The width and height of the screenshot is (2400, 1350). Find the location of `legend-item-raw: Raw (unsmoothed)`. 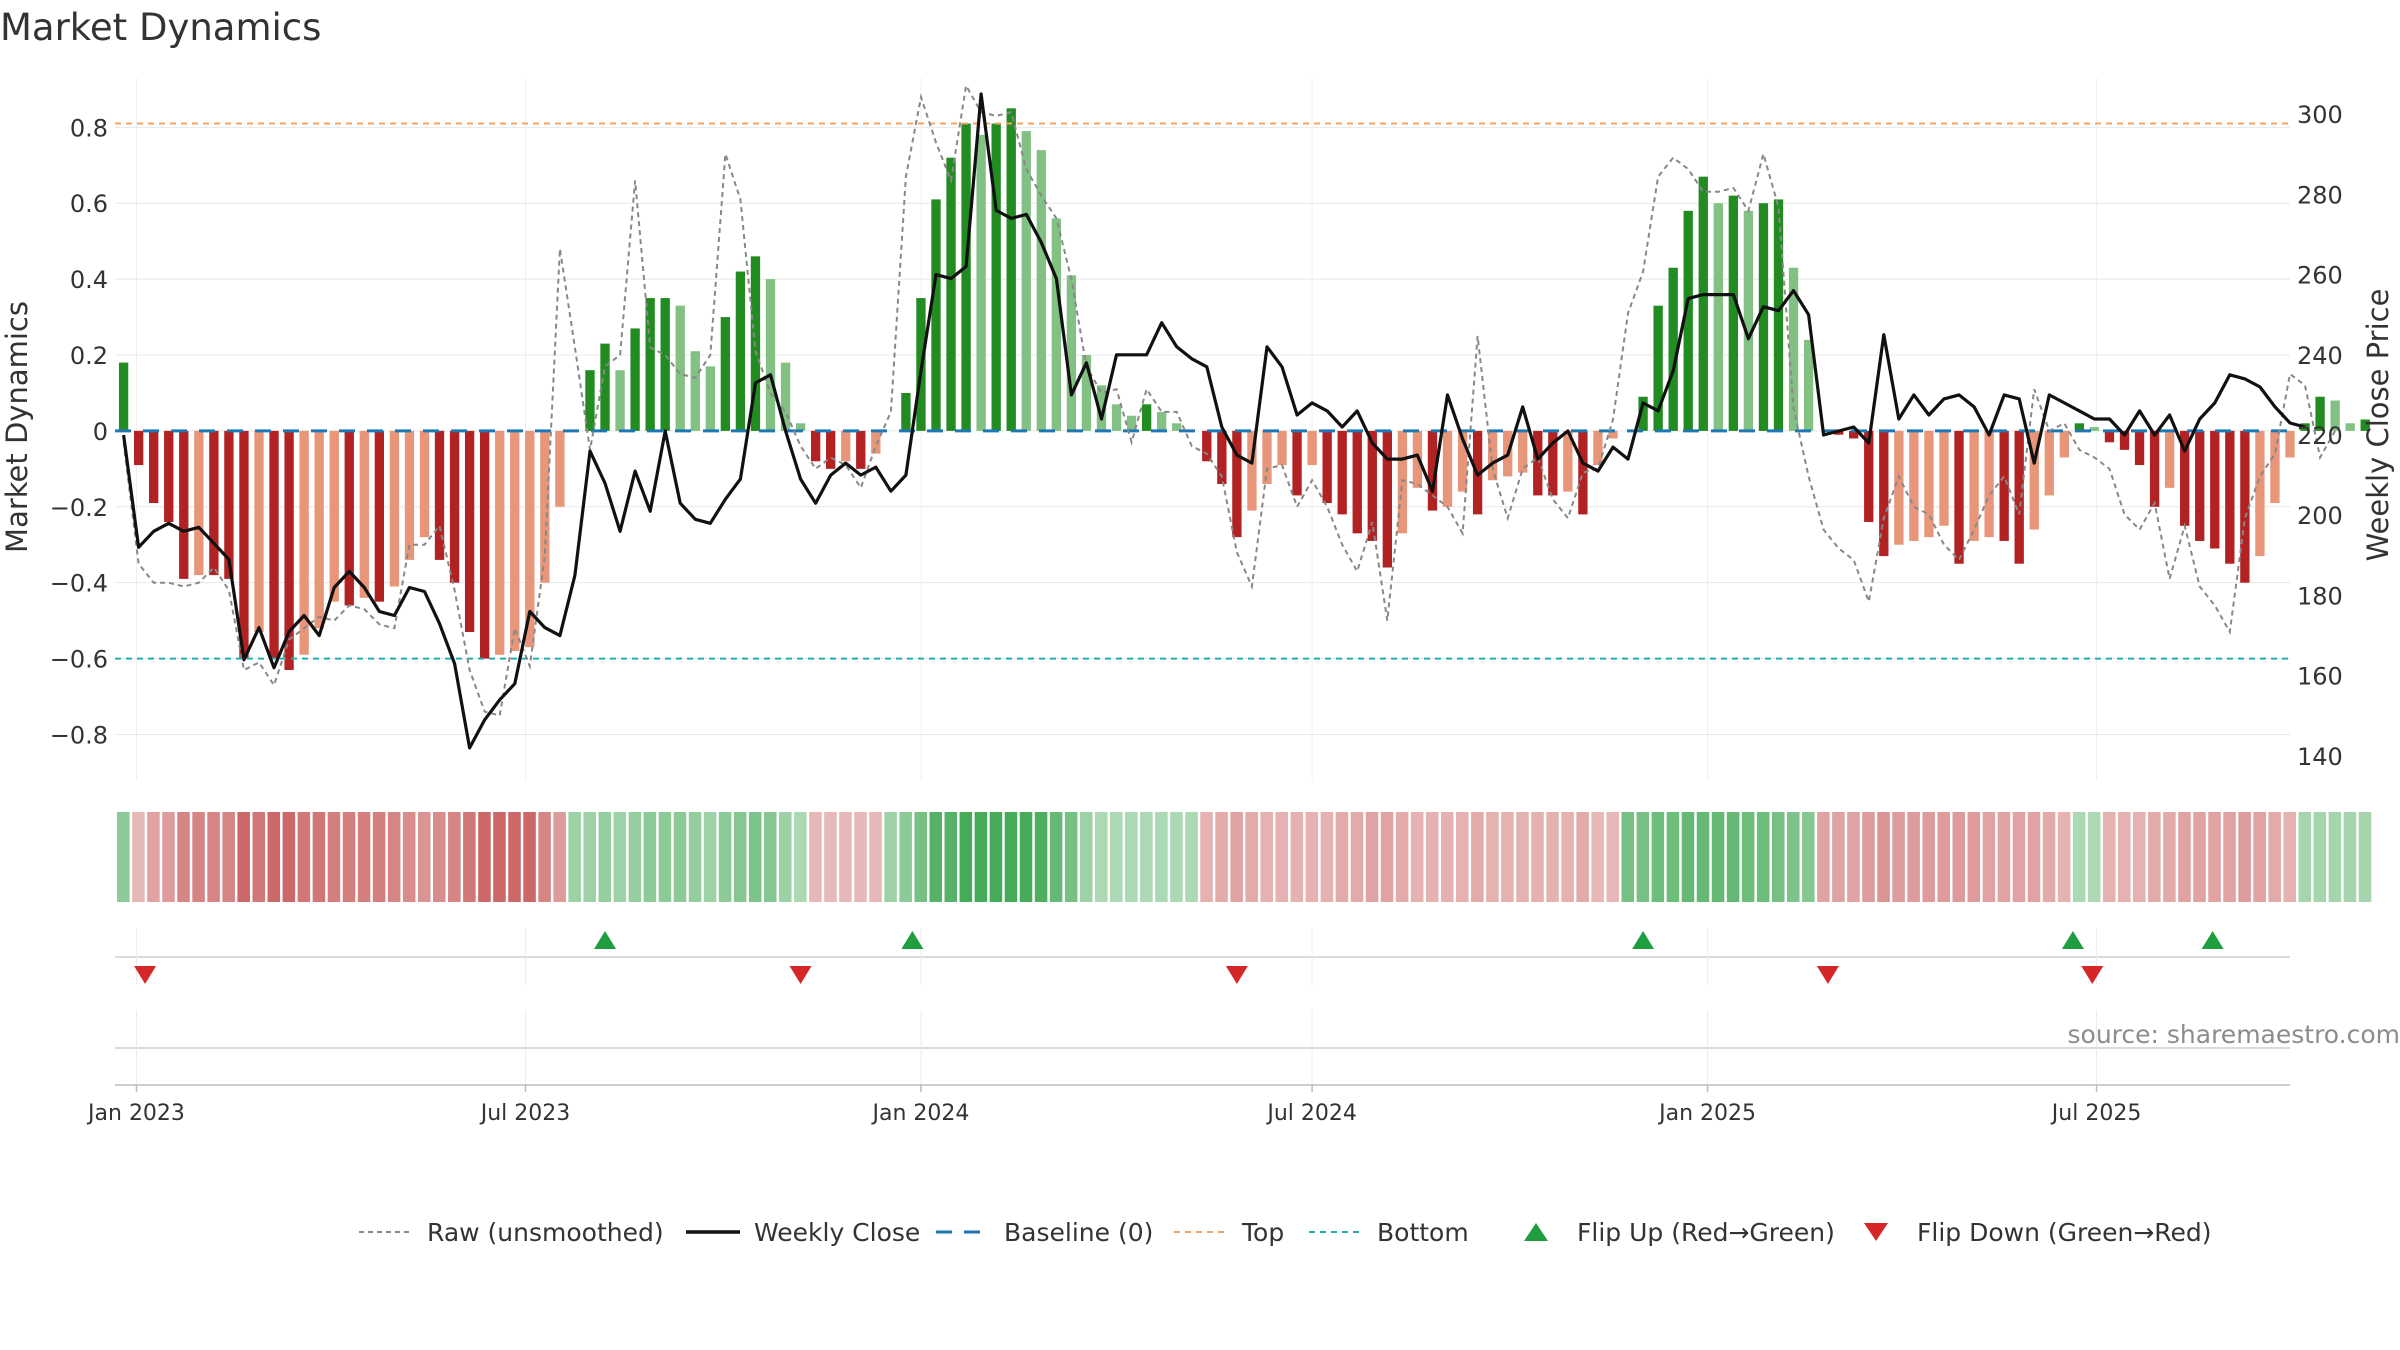

legend-item-raw: Raw (unsmoothed) is located at coordinates (509, 1232).